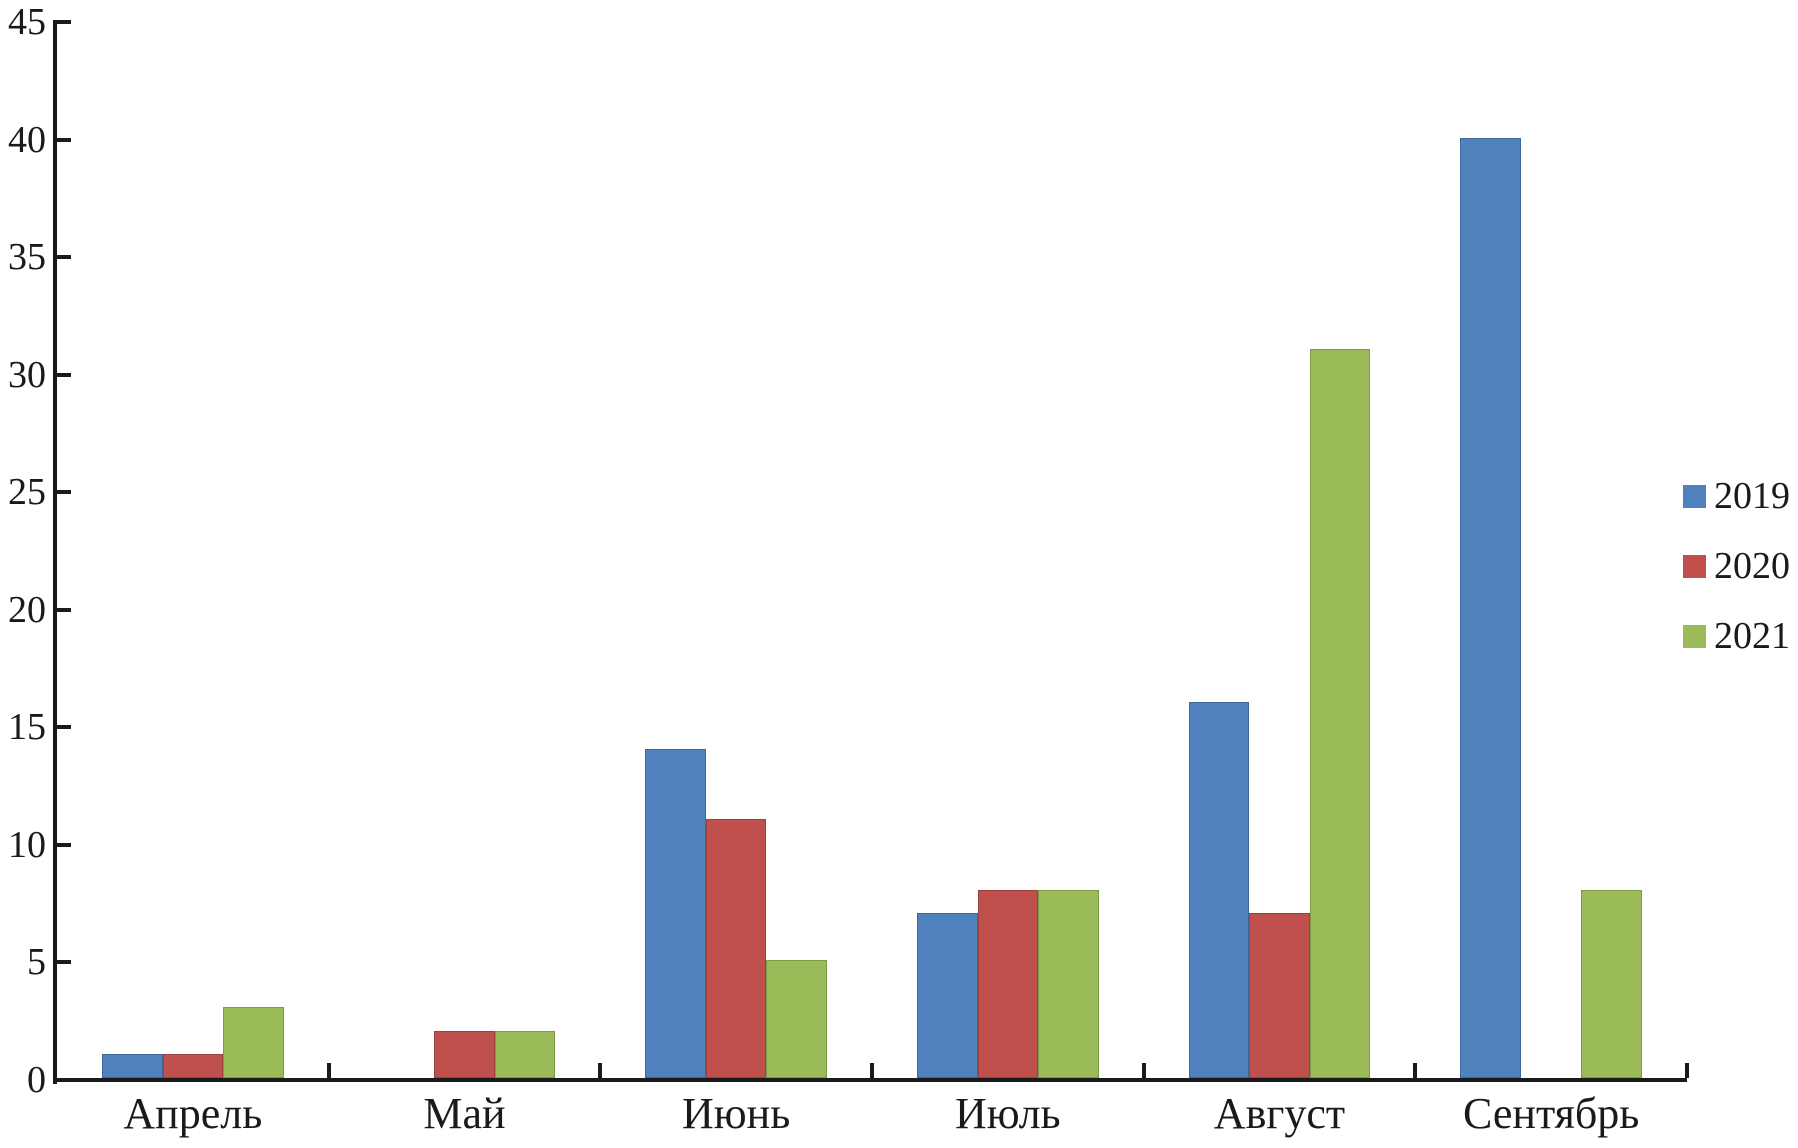 Image resolution: width=1798 pixels, height=1148 pixels. What do you see at coordinates (27, 374) in the screenshot?
I see `y-tick-label: 30` at bounding box center [27, 374].